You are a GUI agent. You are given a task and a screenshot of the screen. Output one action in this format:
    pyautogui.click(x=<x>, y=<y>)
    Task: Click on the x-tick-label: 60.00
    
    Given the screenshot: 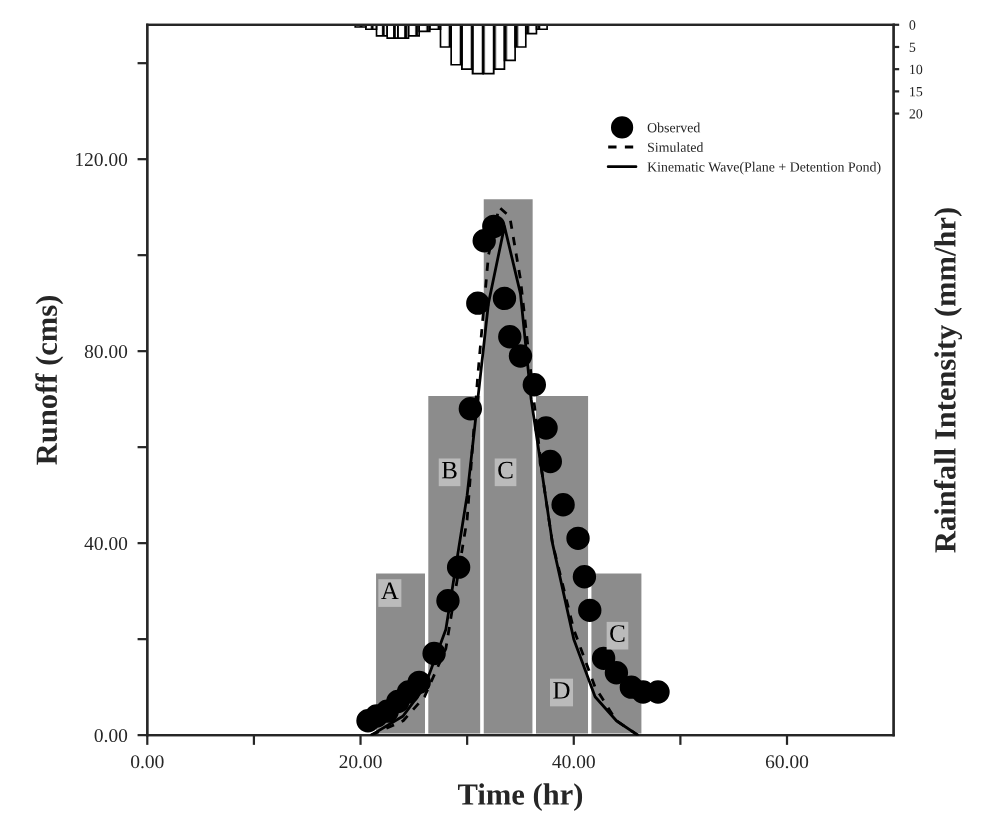 What is the action you would take?
    pyautogui.click(x=787, y=762)
    